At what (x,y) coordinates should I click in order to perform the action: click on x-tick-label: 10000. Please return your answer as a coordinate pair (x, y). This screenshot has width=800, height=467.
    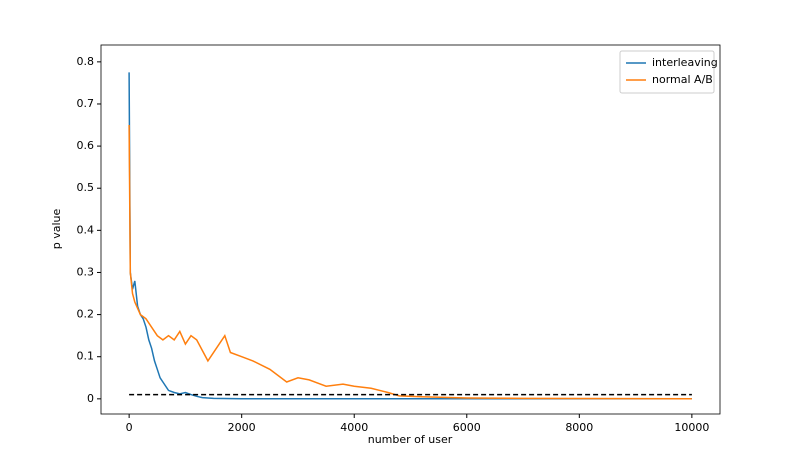
    Looking at the image, I should click on (691, 427).